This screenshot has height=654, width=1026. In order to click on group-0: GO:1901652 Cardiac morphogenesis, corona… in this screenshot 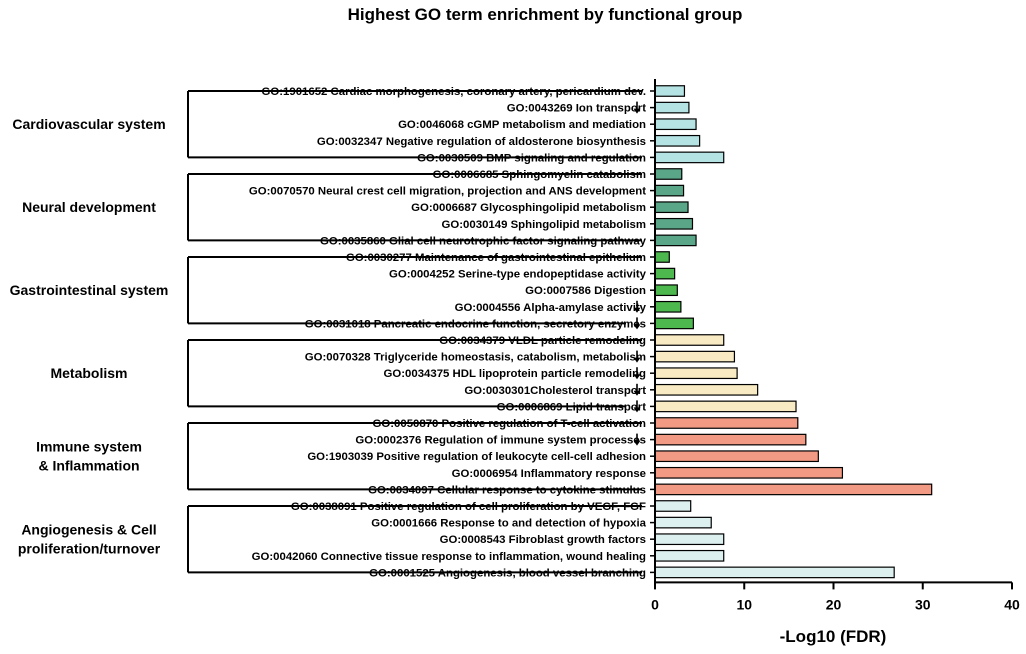, I will do `click(368, 124)`.